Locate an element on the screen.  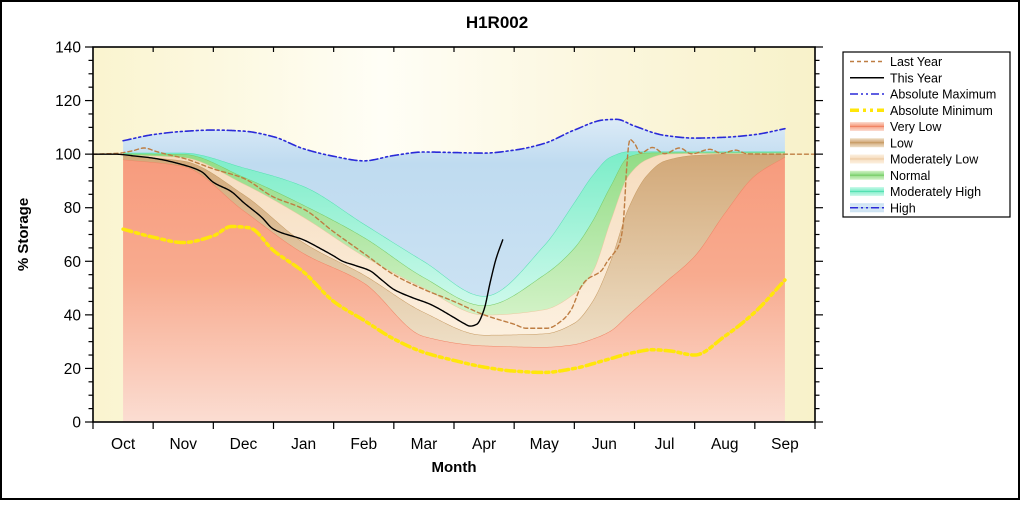
legend-label: Last Year is located at coordinates (916, 62).